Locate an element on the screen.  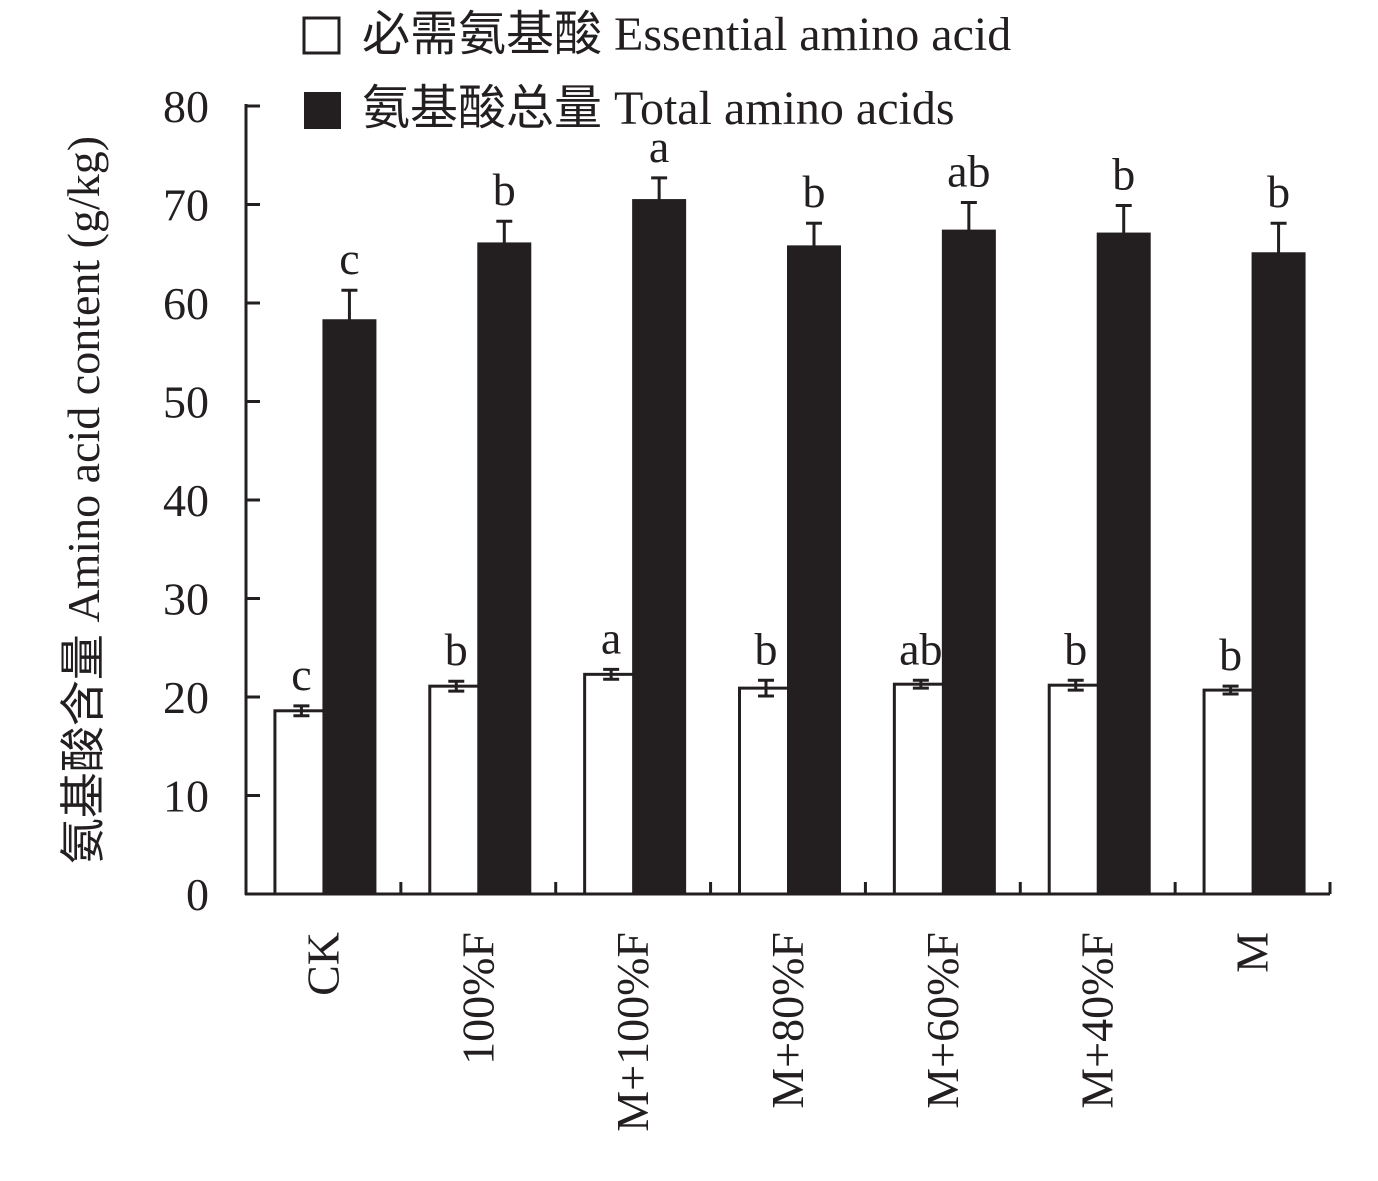
legend-swatch-total is located at coordinates (322, 110).